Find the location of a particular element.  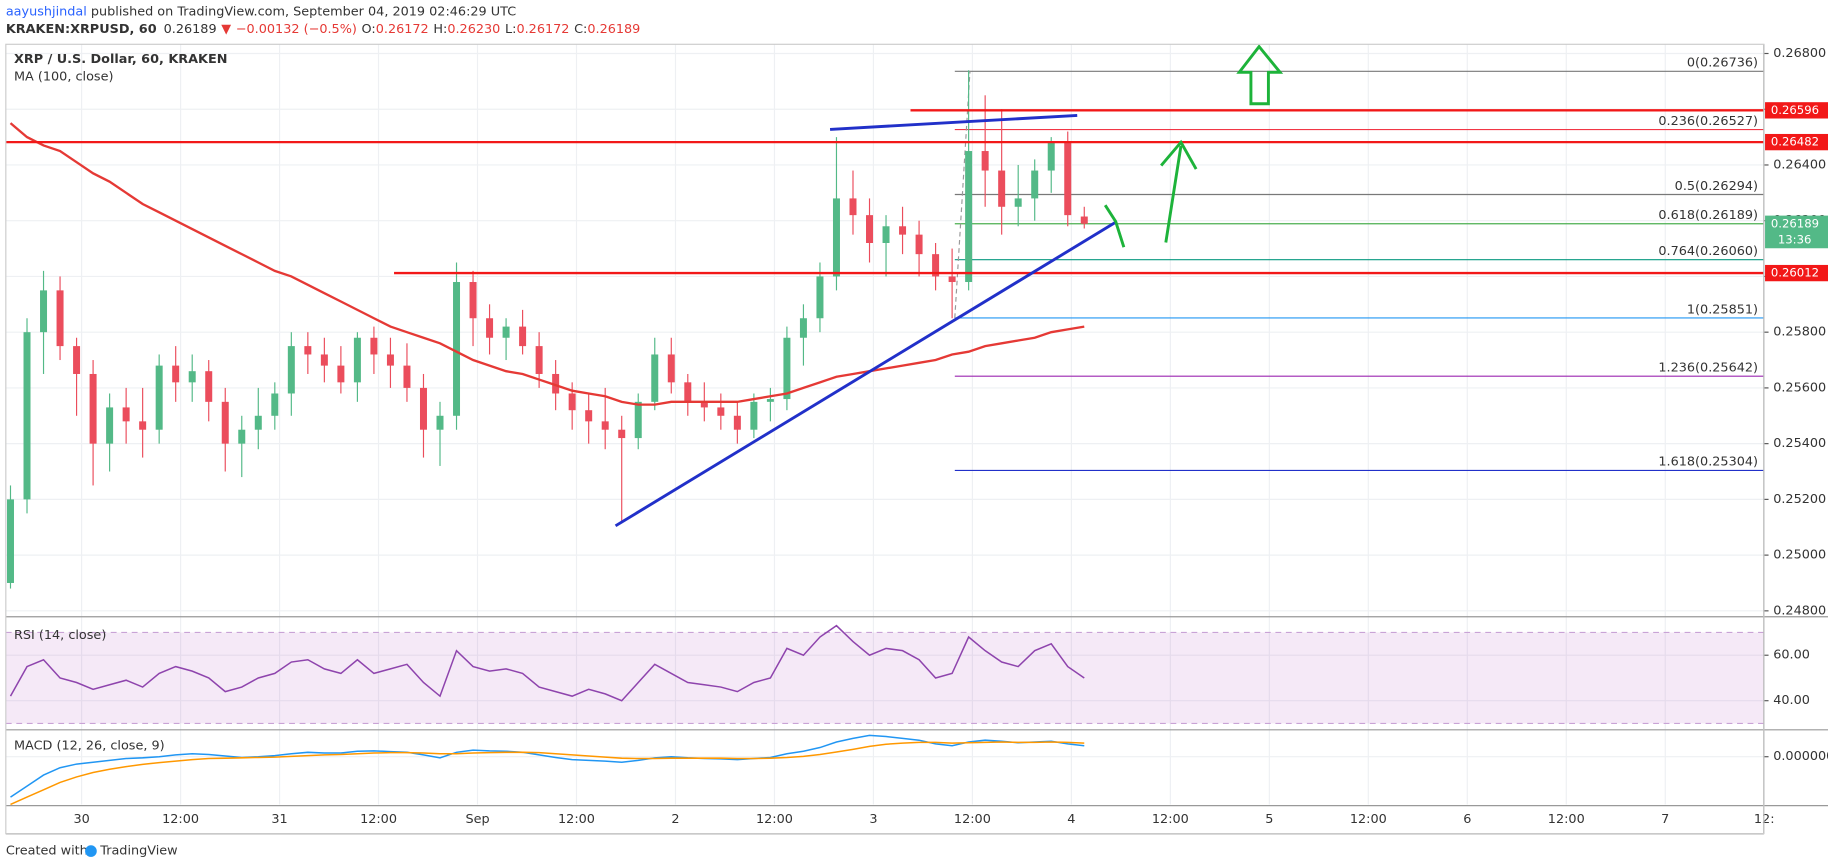

price-tag-label: 0.26596 is located at coordinates (1795, 110).